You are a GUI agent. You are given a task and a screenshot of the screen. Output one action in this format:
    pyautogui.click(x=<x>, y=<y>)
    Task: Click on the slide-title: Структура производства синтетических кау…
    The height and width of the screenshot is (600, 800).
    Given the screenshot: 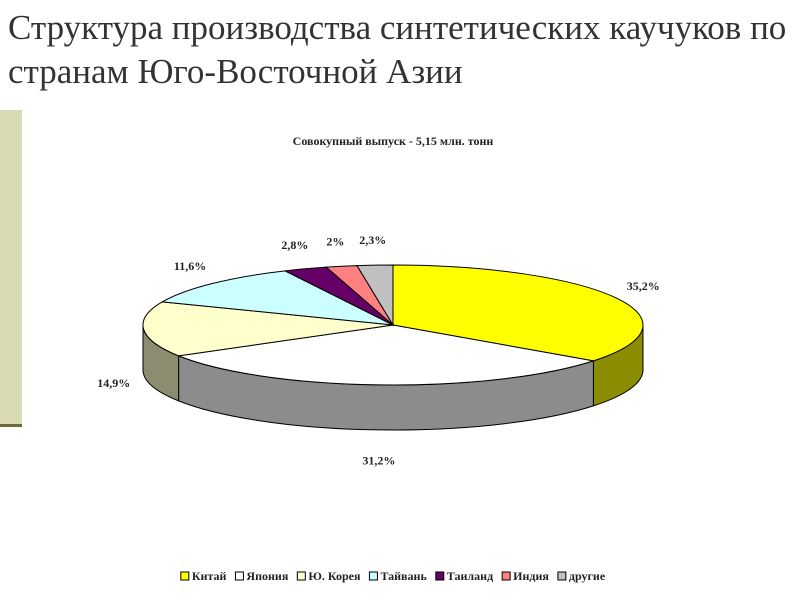 What is the action you would take?
    pyautogui.click(x=397, y=49)
    